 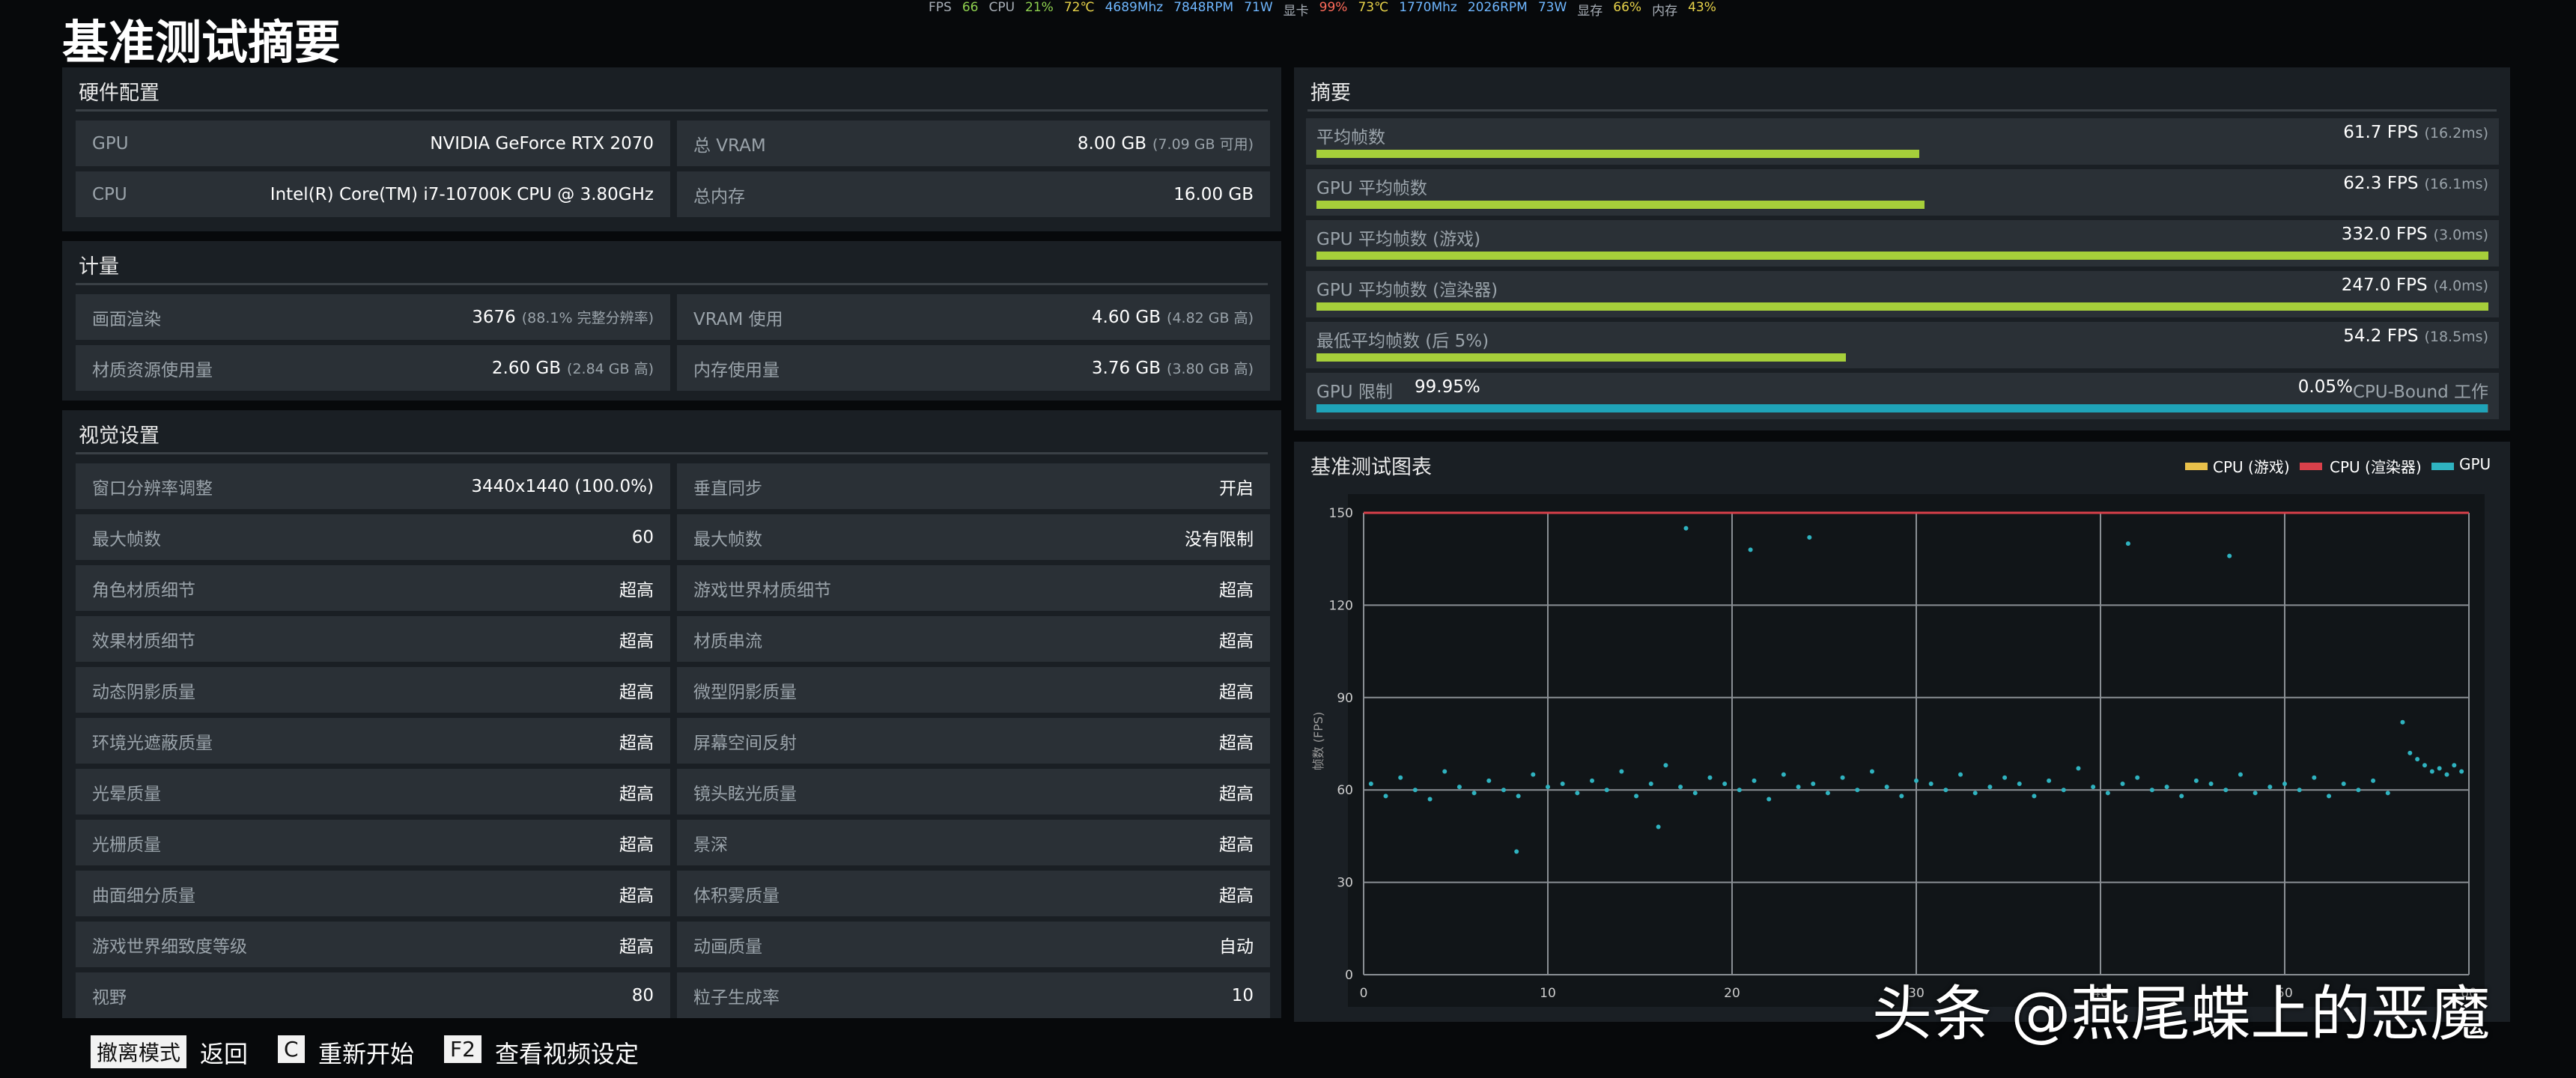 What do you see at coordinates (1548, 993) in the screenshot?
I see `x-tick-label: 10` at bounding box center [1548, 993].